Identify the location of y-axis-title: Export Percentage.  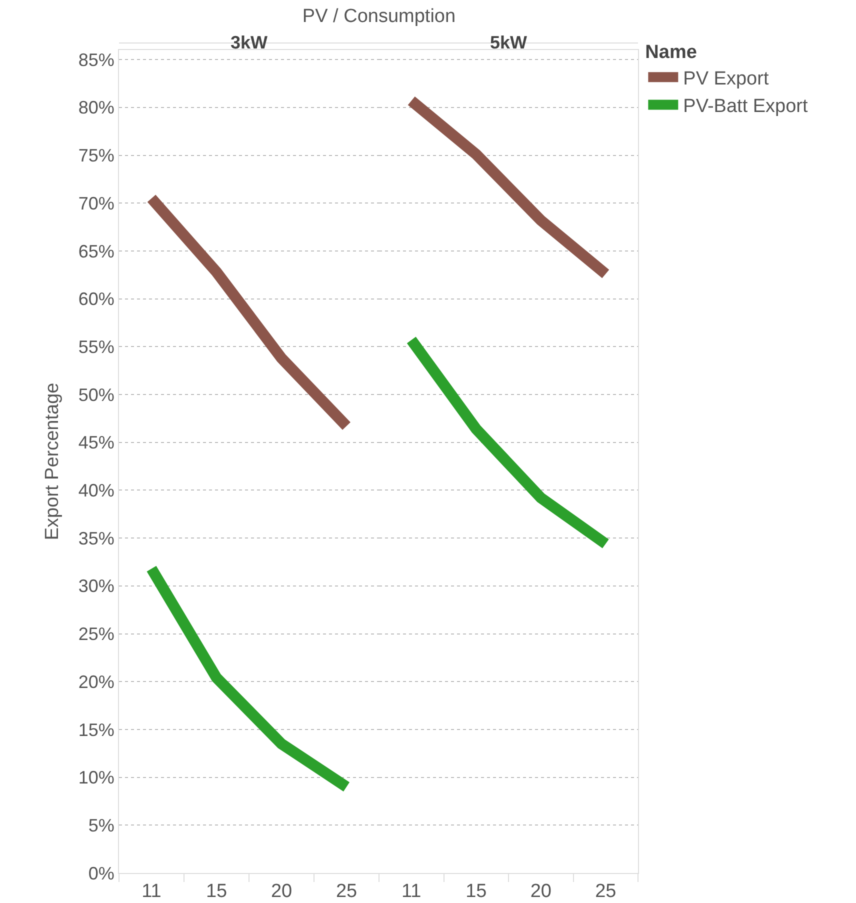
(53, 461).